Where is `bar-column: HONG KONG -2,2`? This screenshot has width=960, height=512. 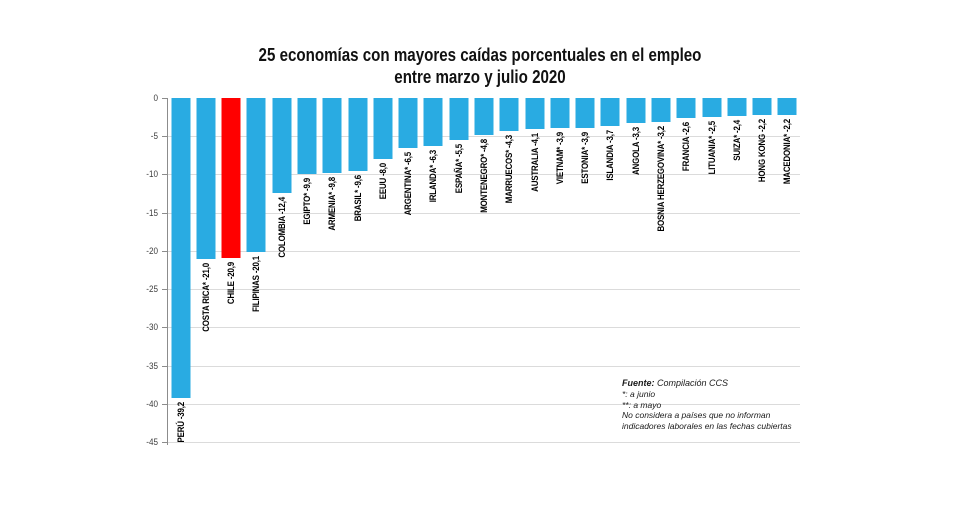 bar-column: HONG KONG -2,2 is located at coordinates (761, 270).